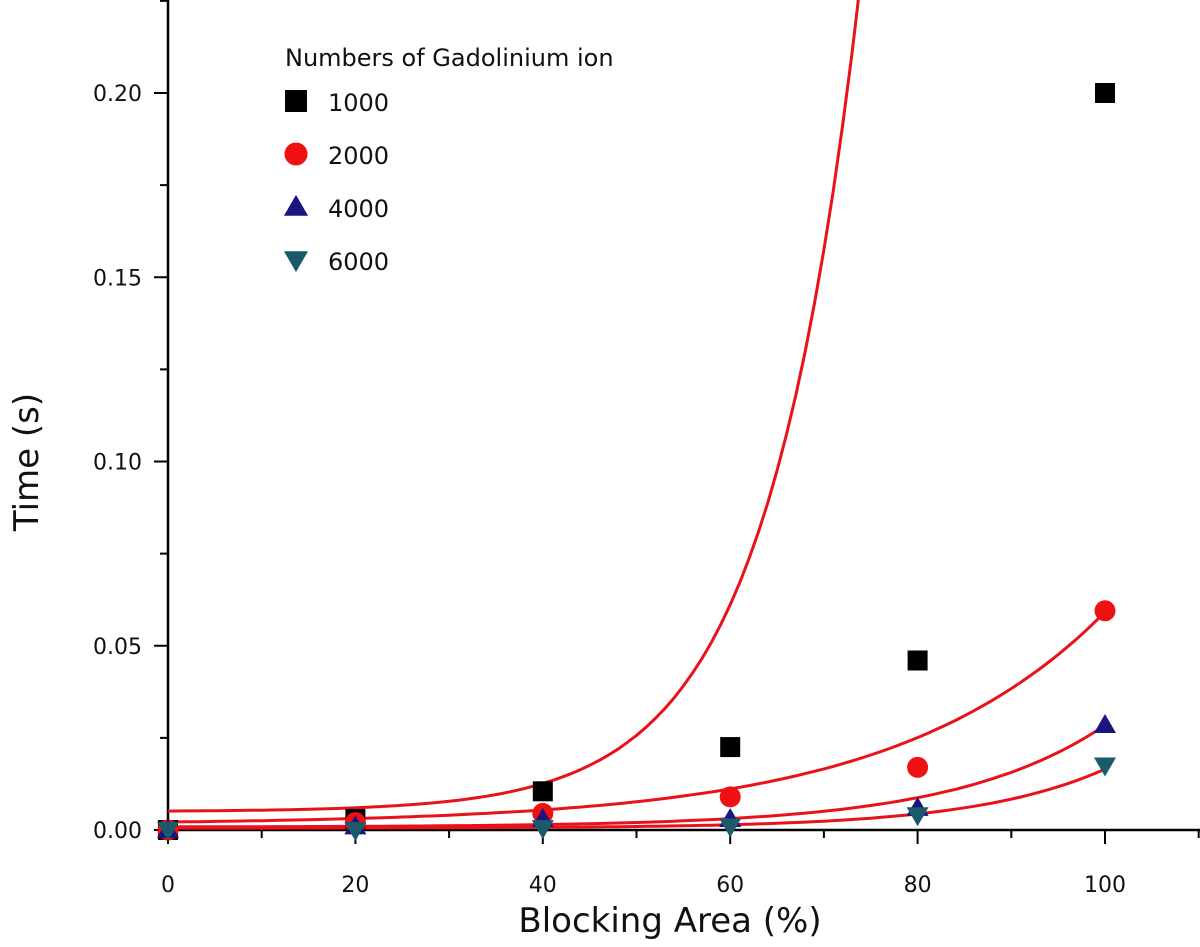 The width and height of the screenshot is (1200, 947). I want to click on y-tick-label: 0.15, so click(117, 278).